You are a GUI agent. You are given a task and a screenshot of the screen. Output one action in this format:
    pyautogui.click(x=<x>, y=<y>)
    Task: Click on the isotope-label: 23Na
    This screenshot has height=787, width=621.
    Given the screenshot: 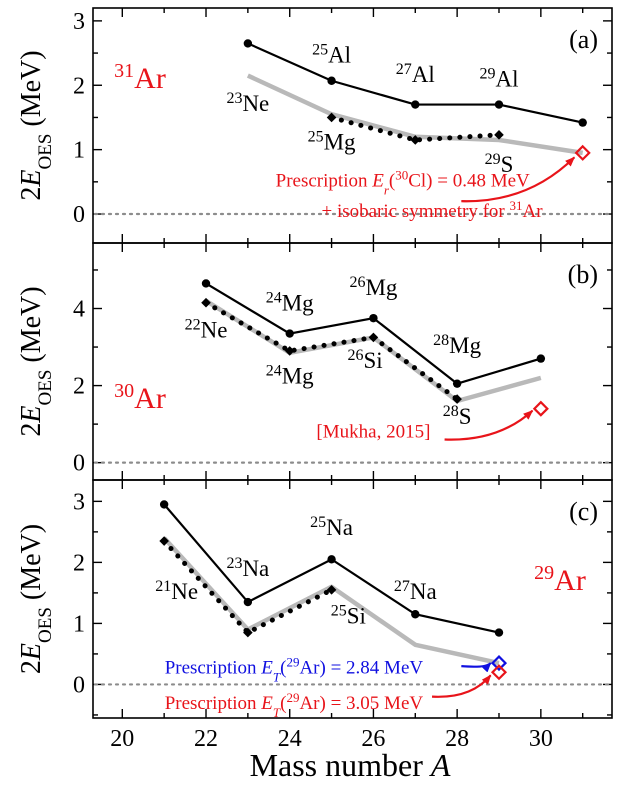 What is the action you would take?
    pyautogui.click(x=247, y=567)
    